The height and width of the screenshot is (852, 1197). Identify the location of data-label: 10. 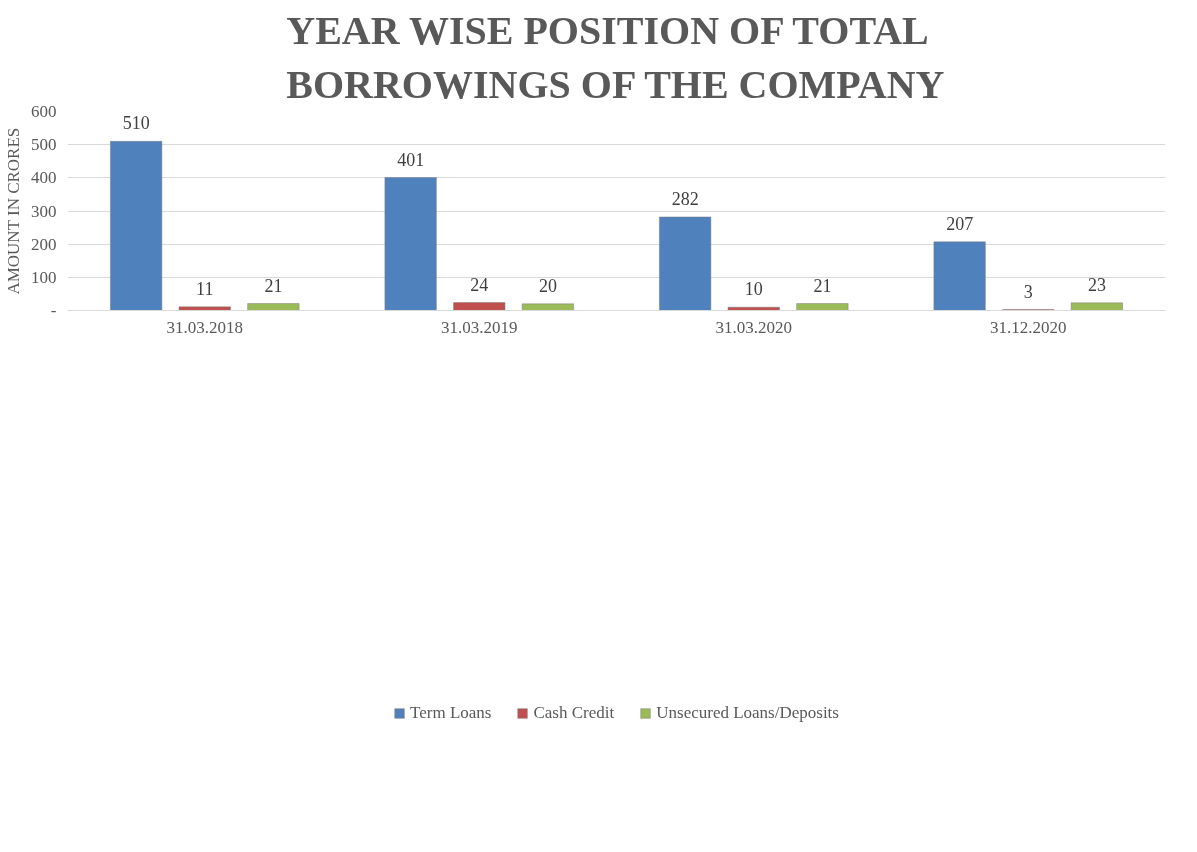
(753, 289).